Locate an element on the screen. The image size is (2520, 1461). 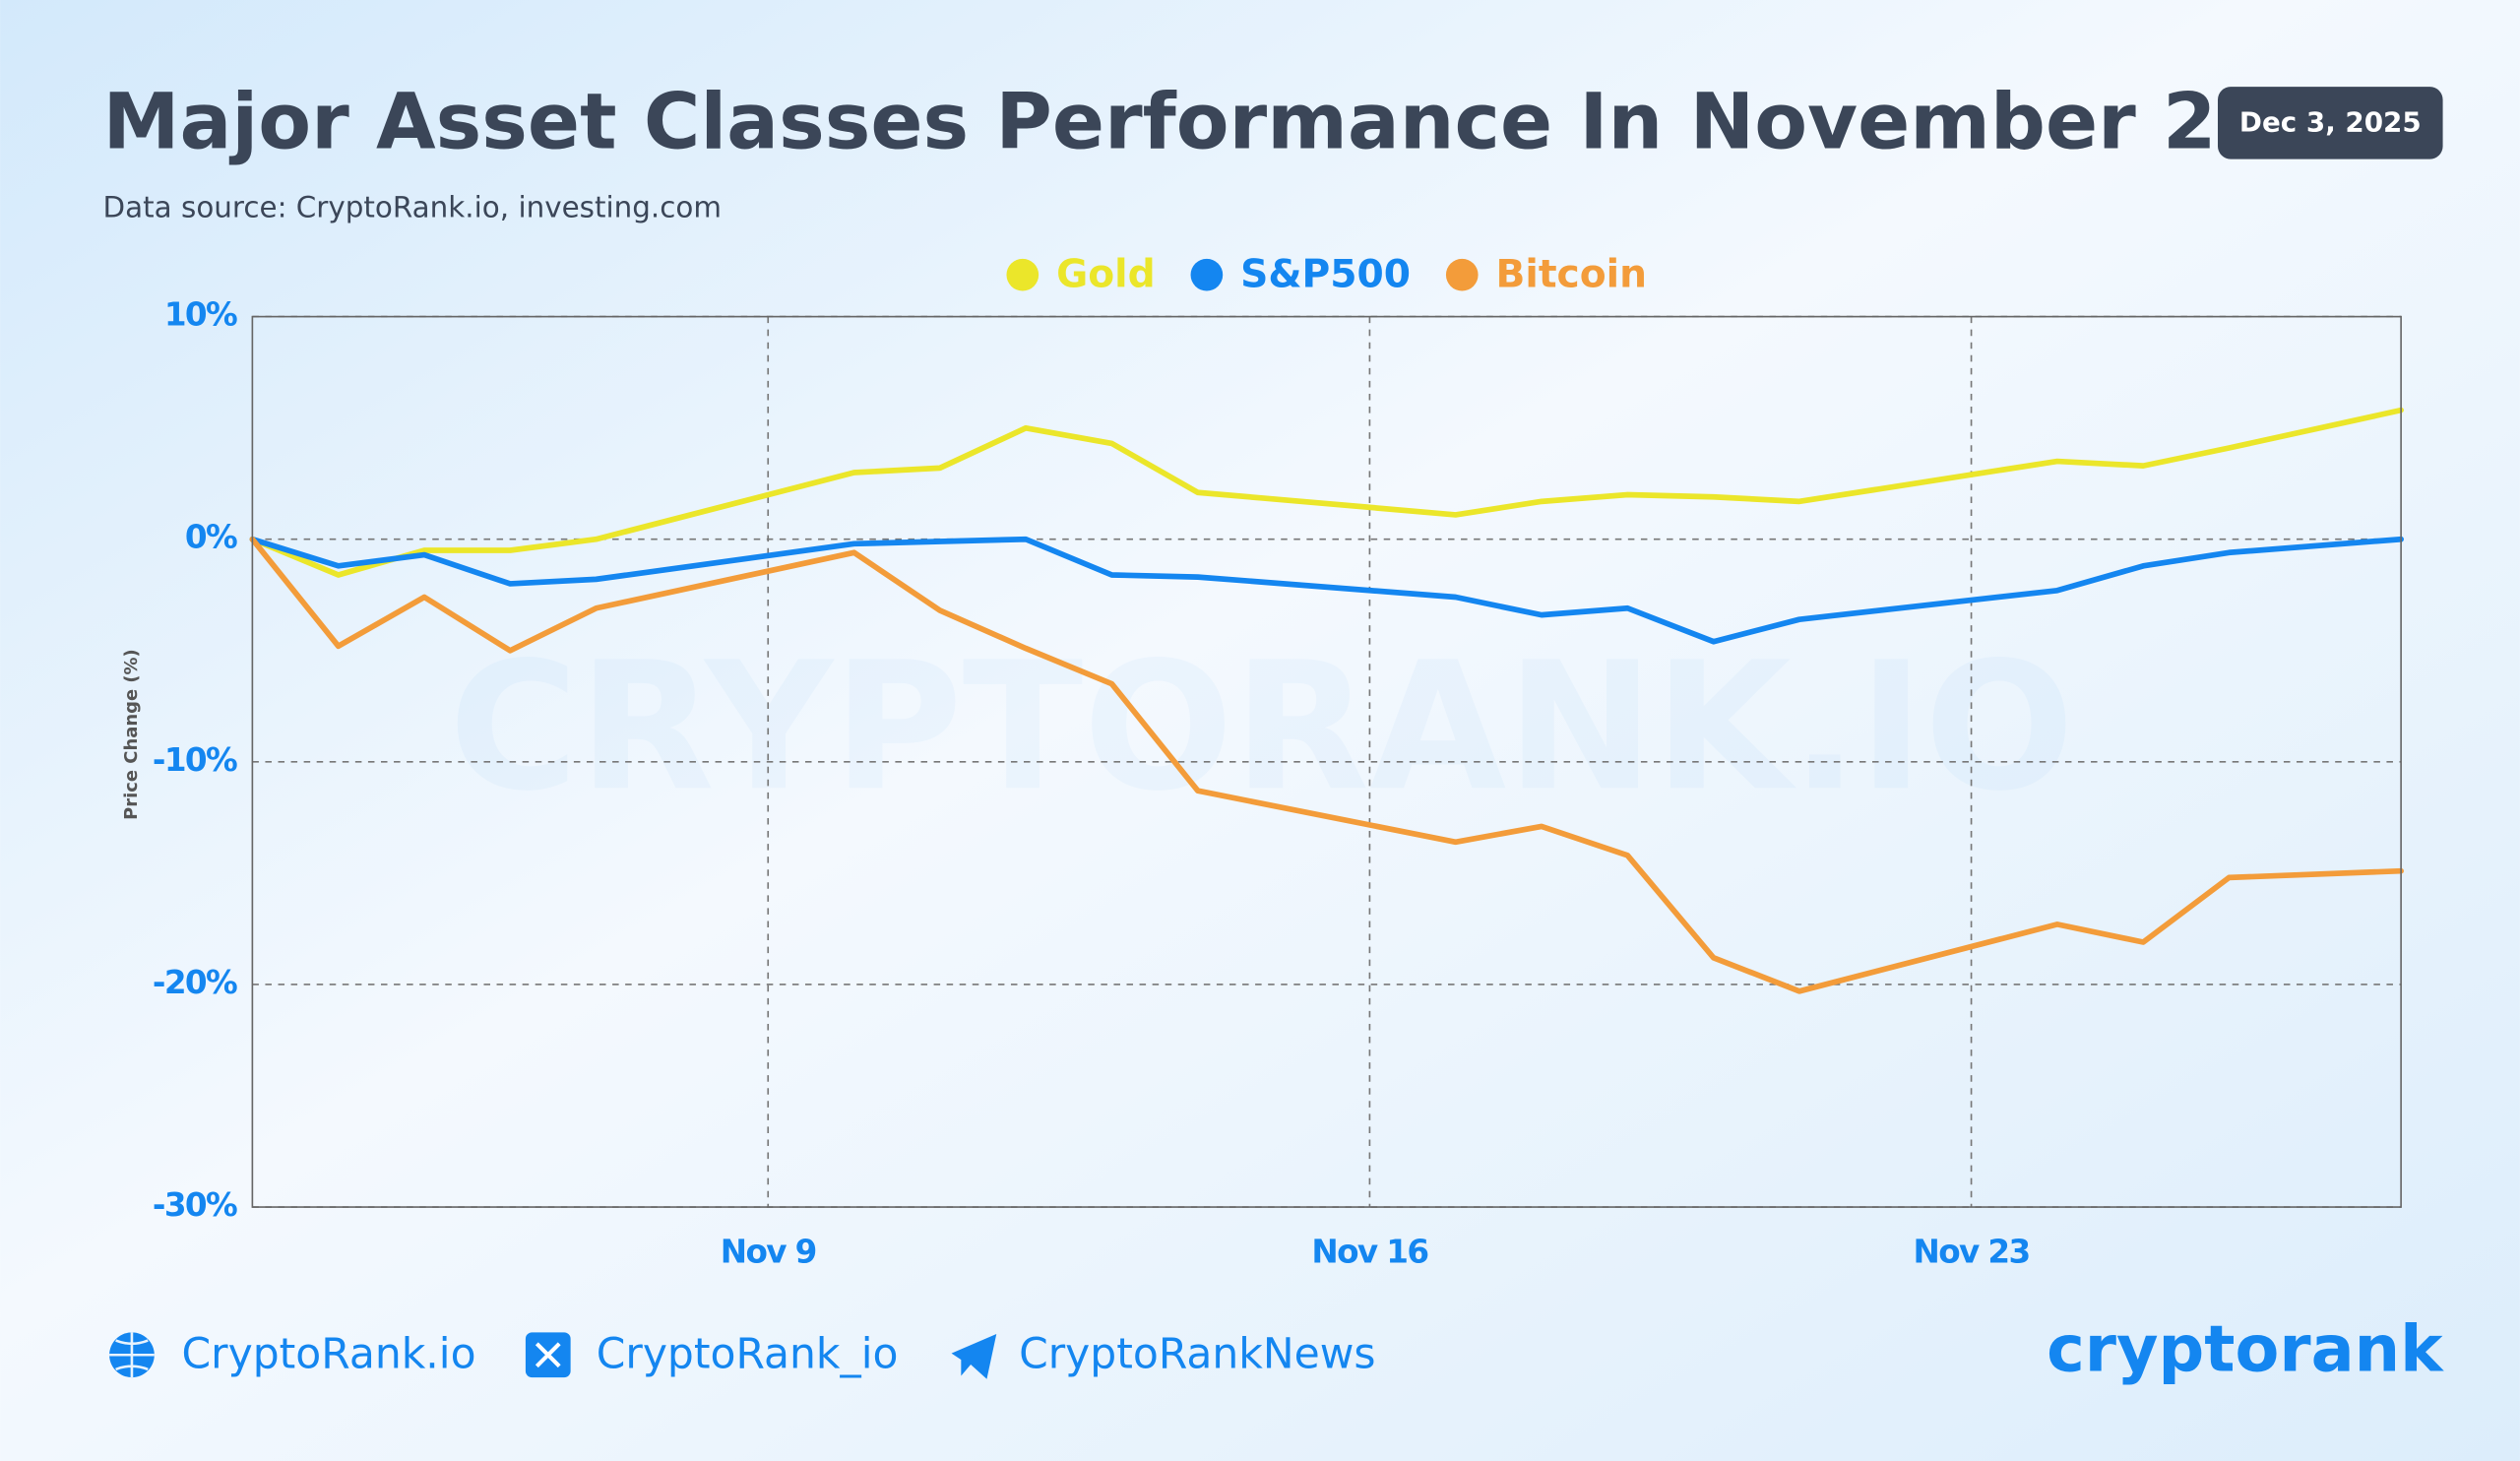
legend-item: S&P500 is located at coordinates (1300, 274).